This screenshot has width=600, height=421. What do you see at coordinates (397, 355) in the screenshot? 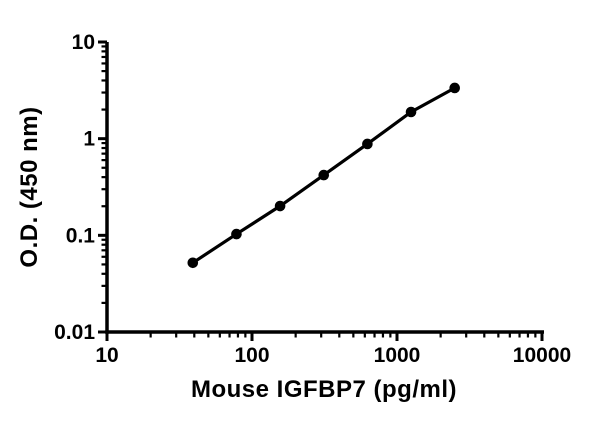
I see `x-tick-label: 1000` at bounding box center [397, 355].